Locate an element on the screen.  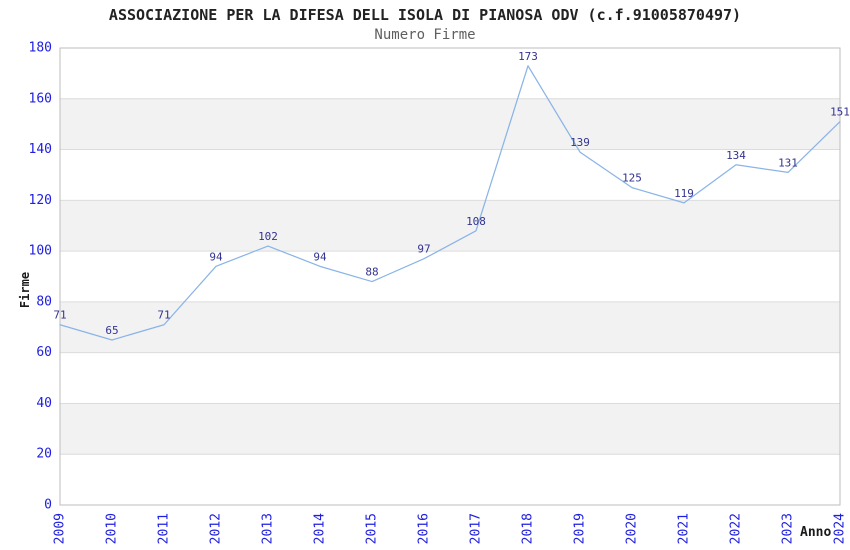
data-label: 65 is located at coordinates (111, 330).